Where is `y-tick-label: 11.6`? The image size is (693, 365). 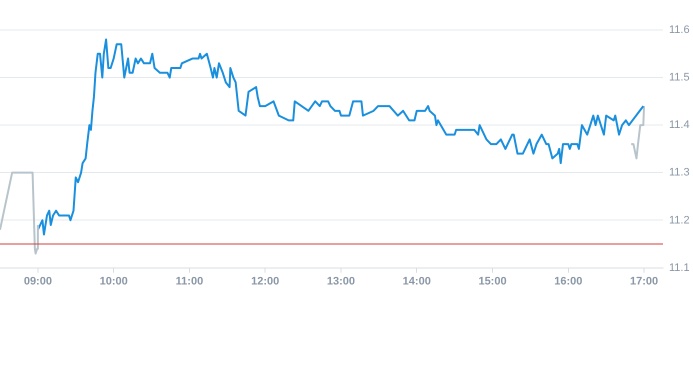 y-tick-label: 11.6 is located at coordinates (679, 30).